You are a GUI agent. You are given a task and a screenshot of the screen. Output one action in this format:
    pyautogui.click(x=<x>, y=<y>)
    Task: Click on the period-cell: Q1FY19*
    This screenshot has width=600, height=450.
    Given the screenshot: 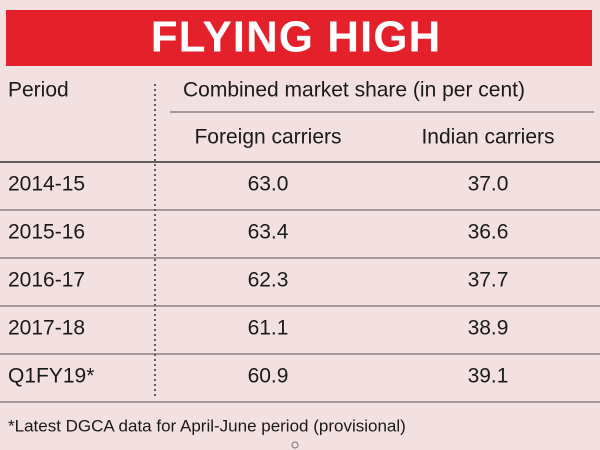 What is the action you would take?
    pyautogui.click(x=51, y=376)
    